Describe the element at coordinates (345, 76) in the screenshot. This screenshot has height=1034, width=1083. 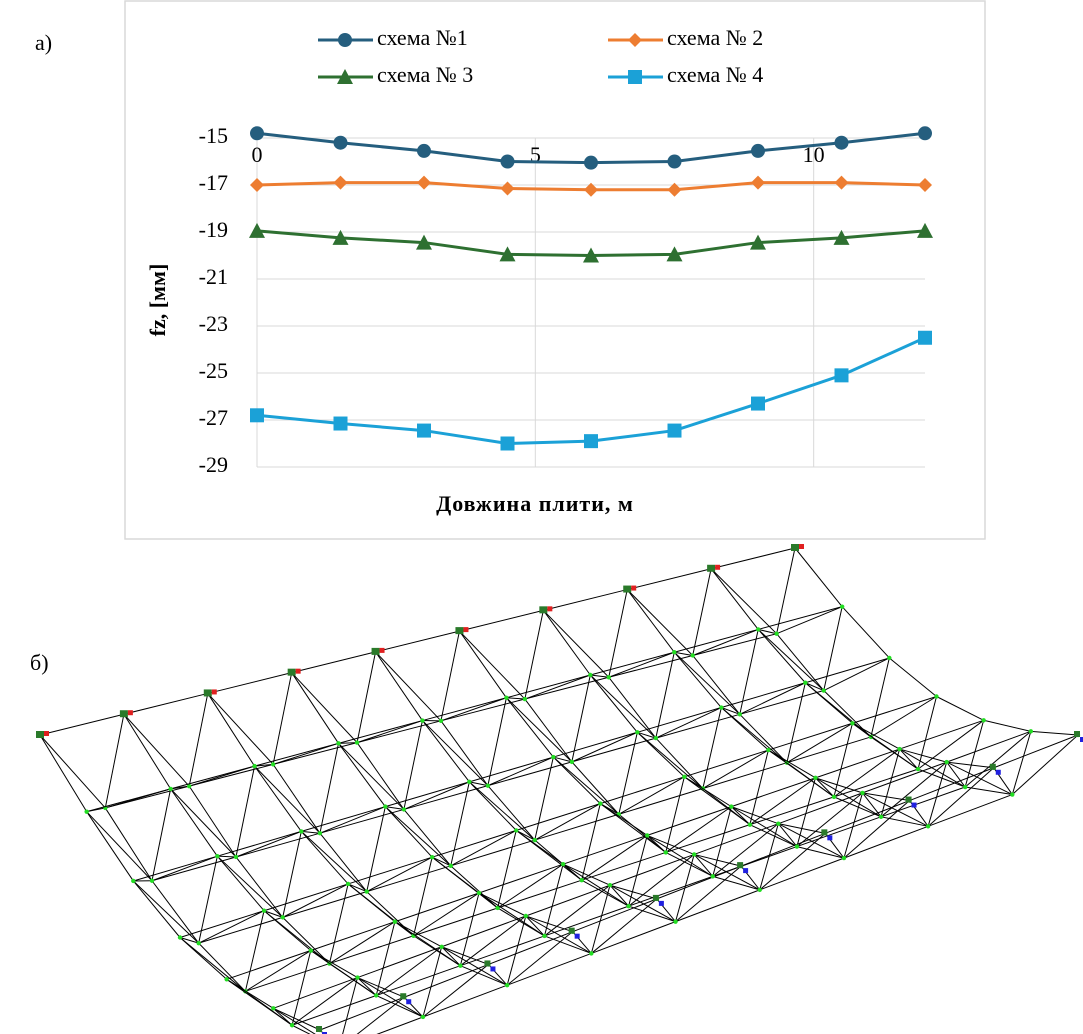
I see `legend-marker` at that location.